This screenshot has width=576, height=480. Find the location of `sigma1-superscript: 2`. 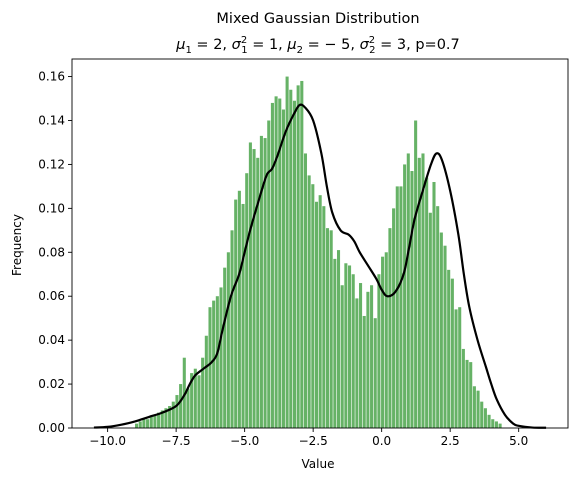

sigma1-superscript: 2 is located at coordinates (244, 40).